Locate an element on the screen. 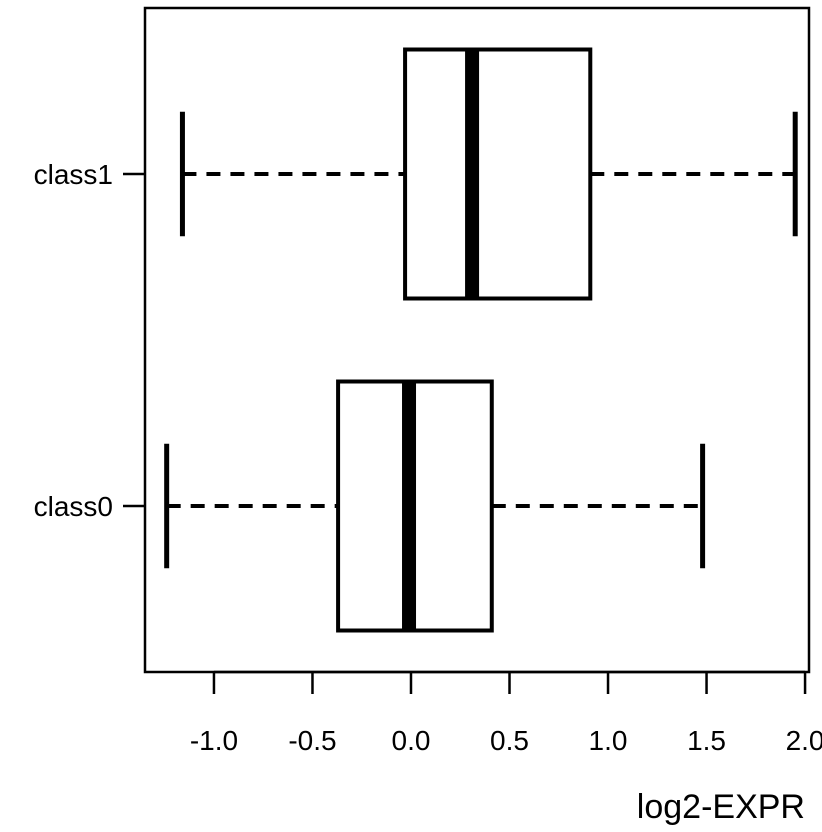 The width and height of the screenshot is (822, 832). x-tick-label: 1.5 is located at coordinates (706, 740).